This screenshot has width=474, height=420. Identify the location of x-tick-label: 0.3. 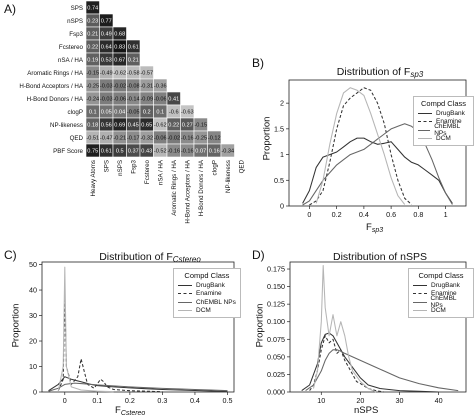
(162, 400).